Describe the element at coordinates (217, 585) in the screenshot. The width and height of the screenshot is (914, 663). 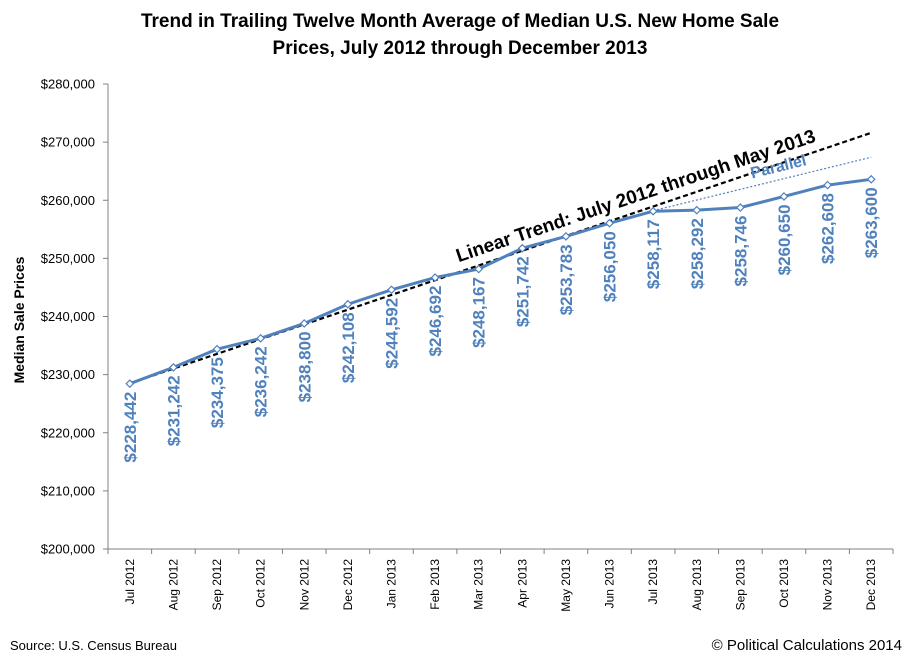
I see `x-tick-label: Sep 2012` at that location.